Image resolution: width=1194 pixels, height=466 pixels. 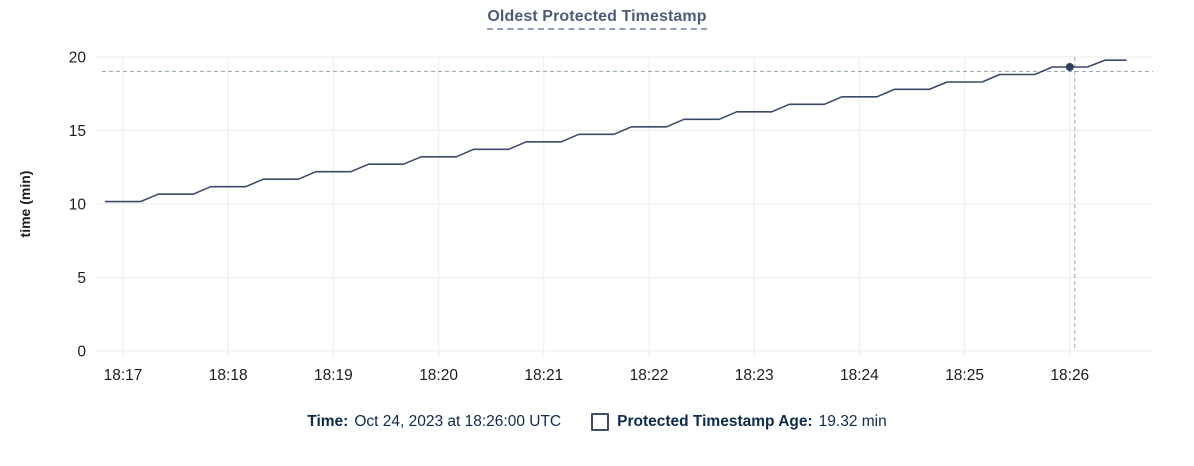 I want to click on x-tick-label: 18:25, so click(x=964, y=375).